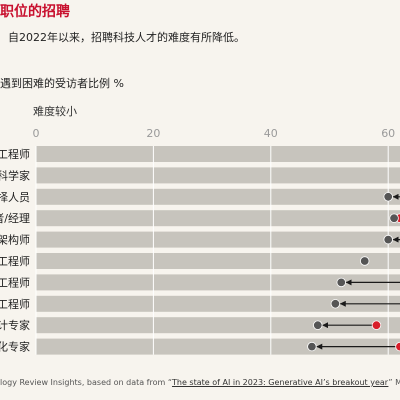 Image resolution: width=400 pixels, height=400 pixels. I want to click on scale-label: 难度较小, so click(55, 111).